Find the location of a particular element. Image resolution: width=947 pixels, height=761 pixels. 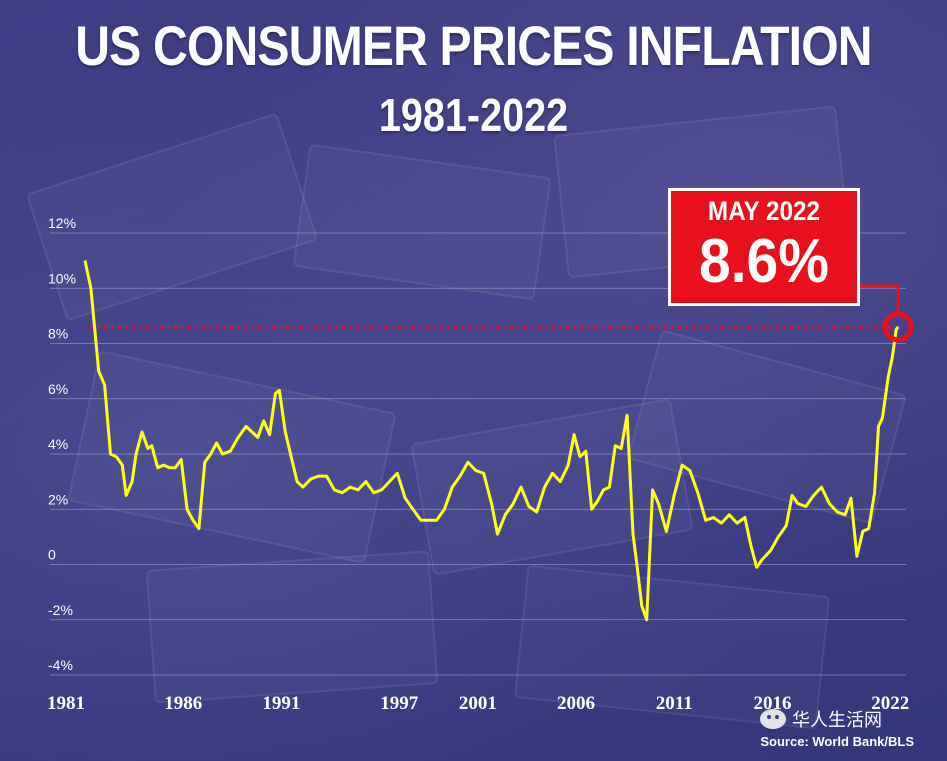

y-tick-label: 2% is located at coordinates (58, 499).